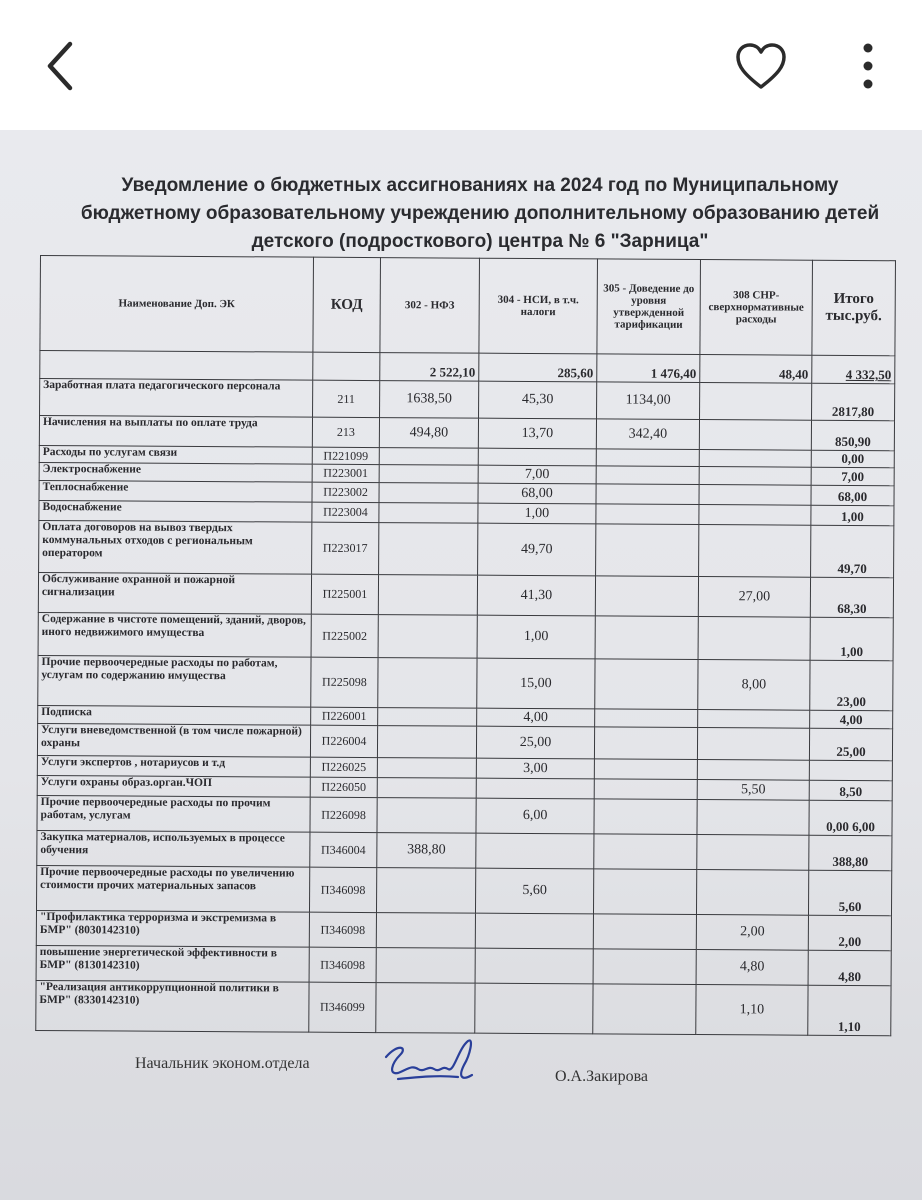  What do you see at coordinates (536, 683) in the screenshot?
I see `value-304: 15,00` at bounding box center [536, 683].